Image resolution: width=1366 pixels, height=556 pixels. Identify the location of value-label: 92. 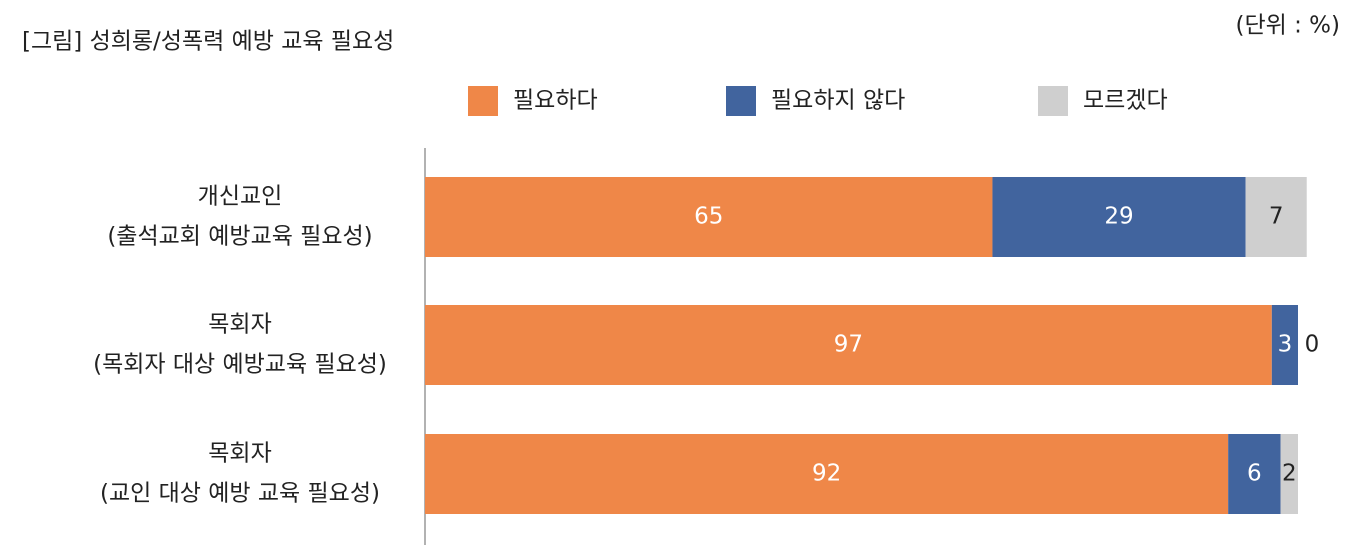
(826, 474).